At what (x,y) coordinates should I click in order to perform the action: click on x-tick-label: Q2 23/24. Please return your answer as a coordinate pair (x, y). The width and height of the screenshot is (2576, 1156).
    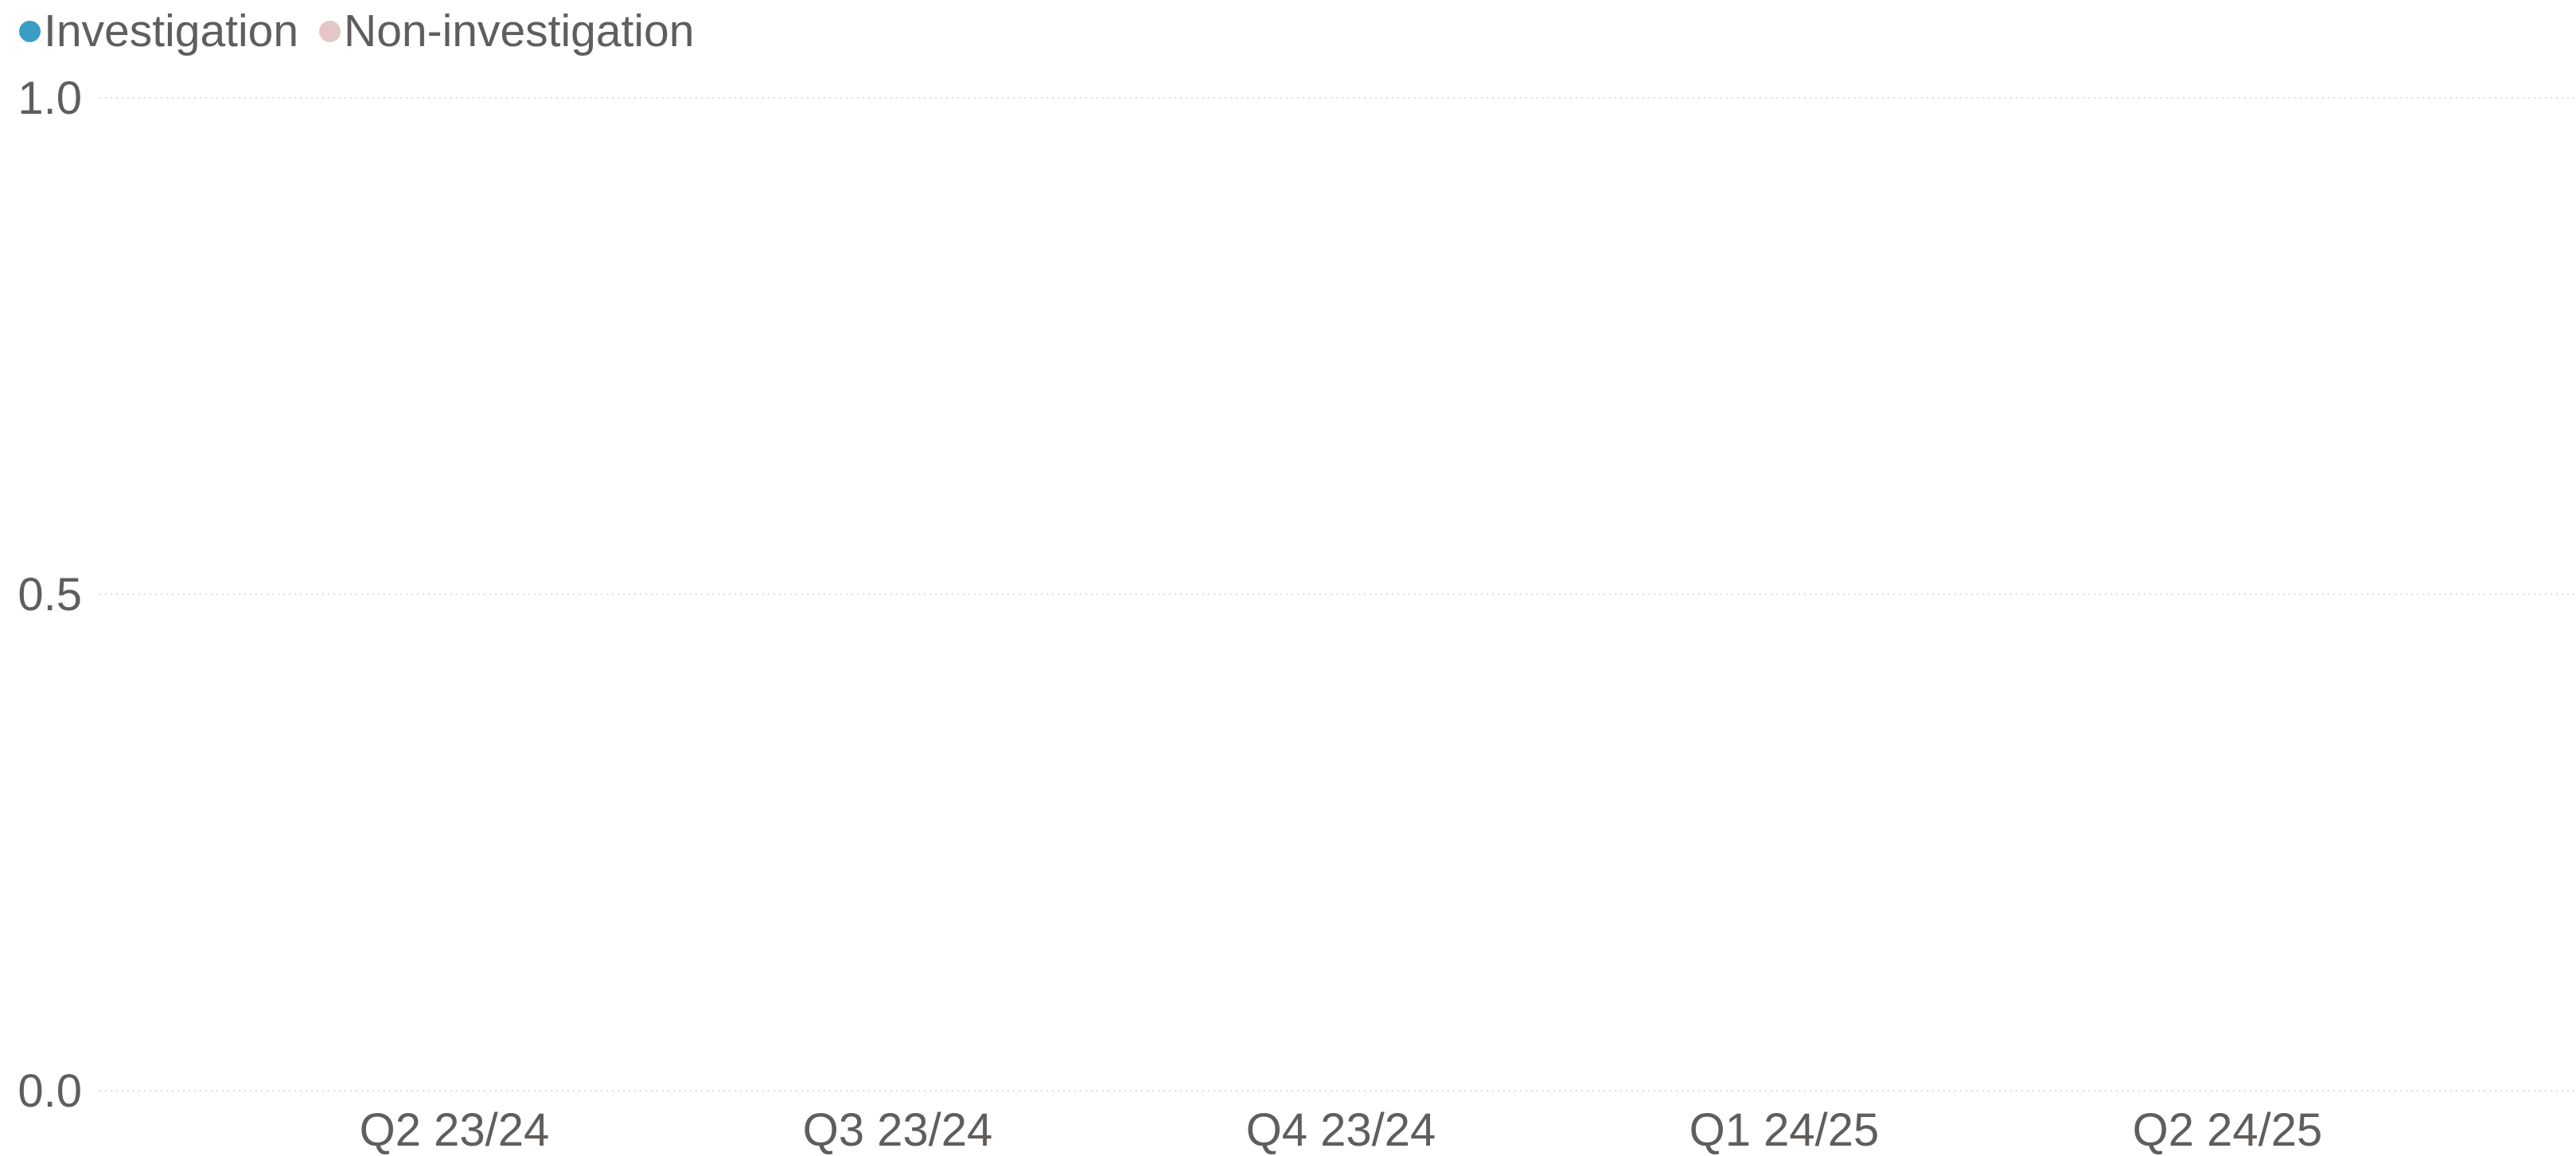
    Looking at the image, I should click on (455, 1130).